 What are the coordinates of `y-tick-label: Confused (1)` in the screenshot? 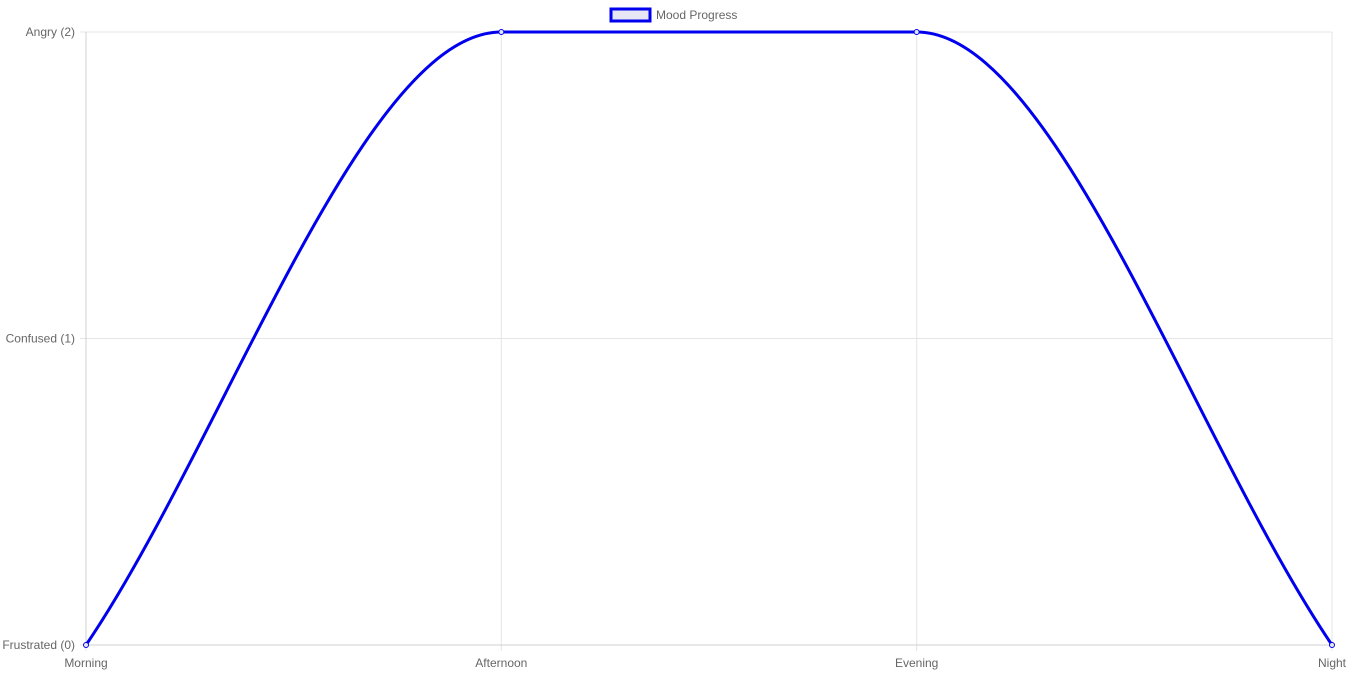 It's located at (40, 339).